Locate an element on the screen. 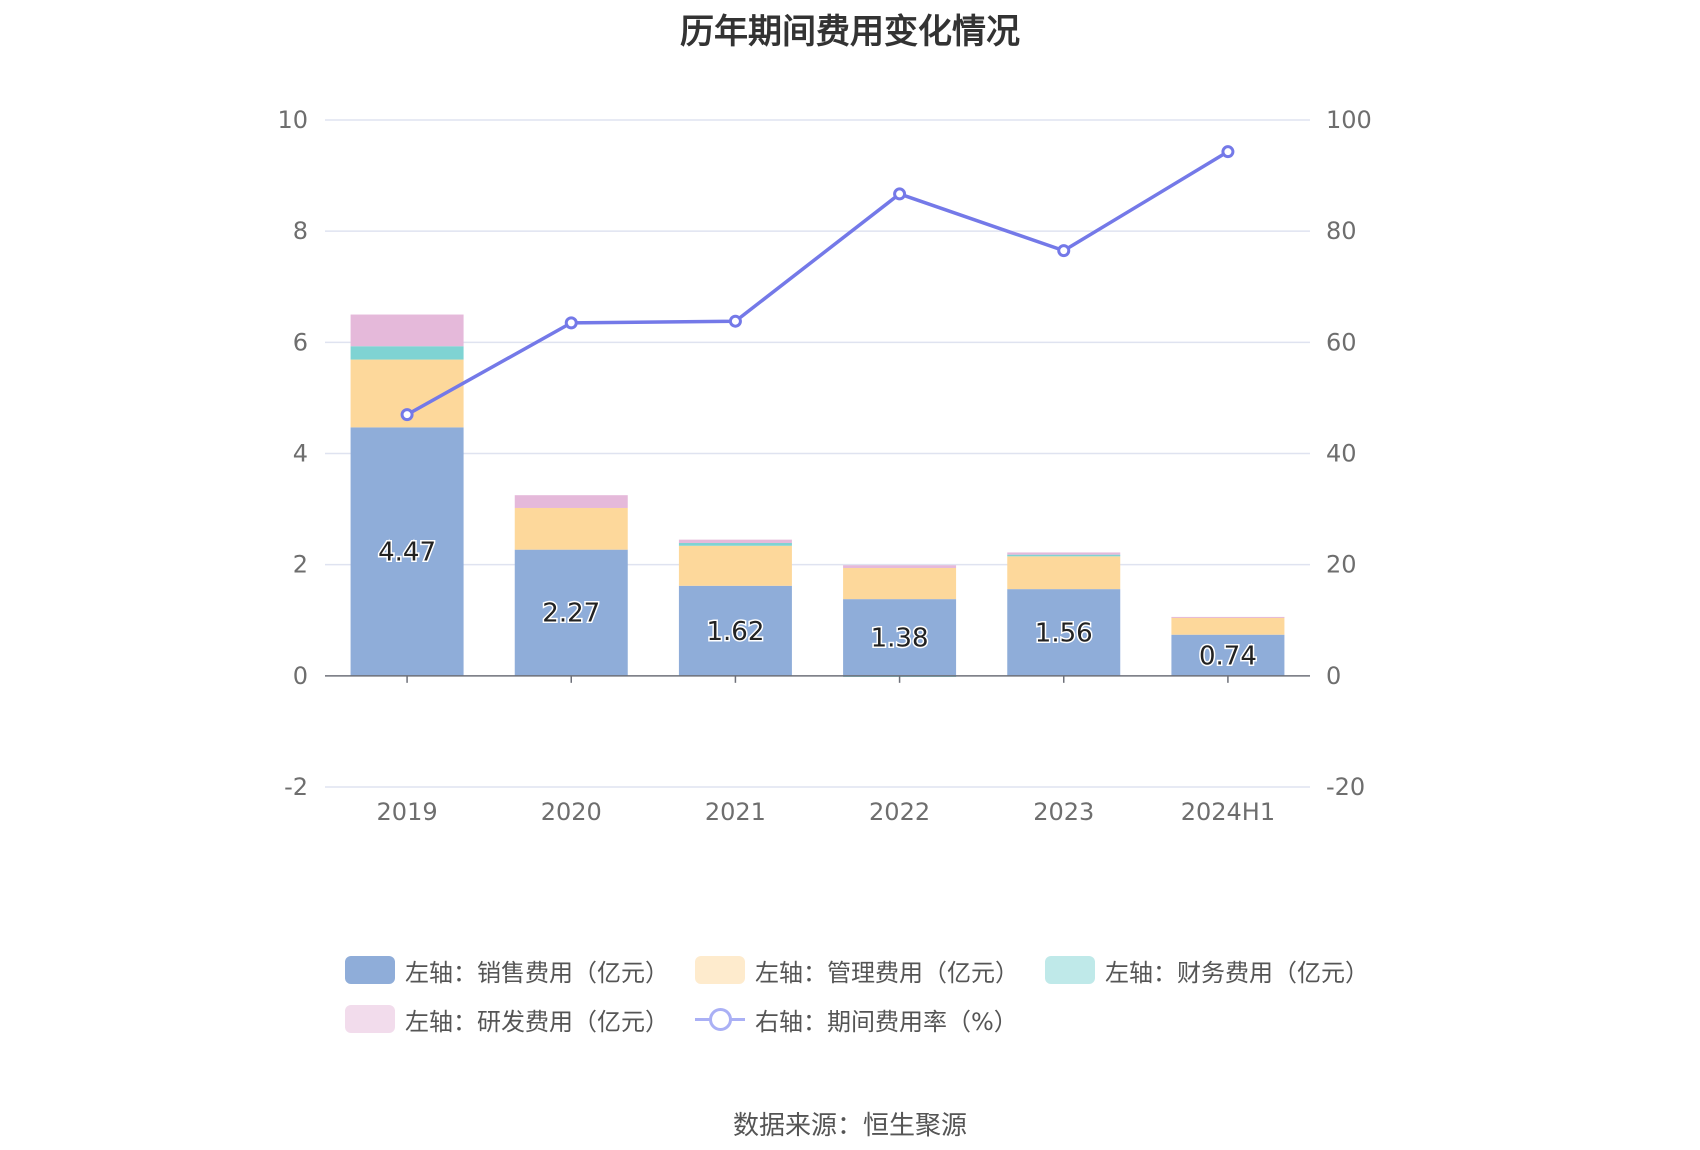  x-axis-tick-label: 2022 is located at coordinates (899, 812).